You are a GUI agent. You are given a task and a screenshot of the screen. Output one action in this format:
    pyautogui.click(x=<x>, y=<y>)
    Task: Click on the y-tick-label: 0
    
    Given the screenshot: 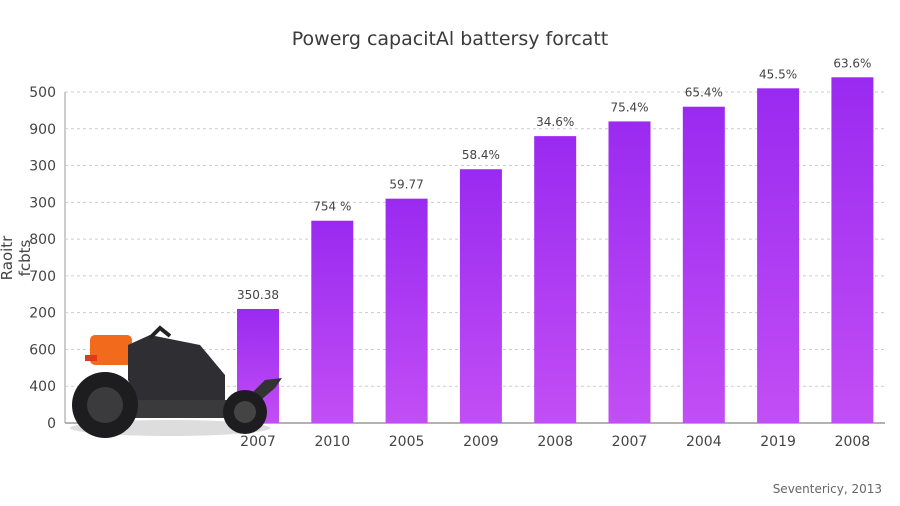 What is the action you would take?
    pyautogui.click(x=51, y=424)
    